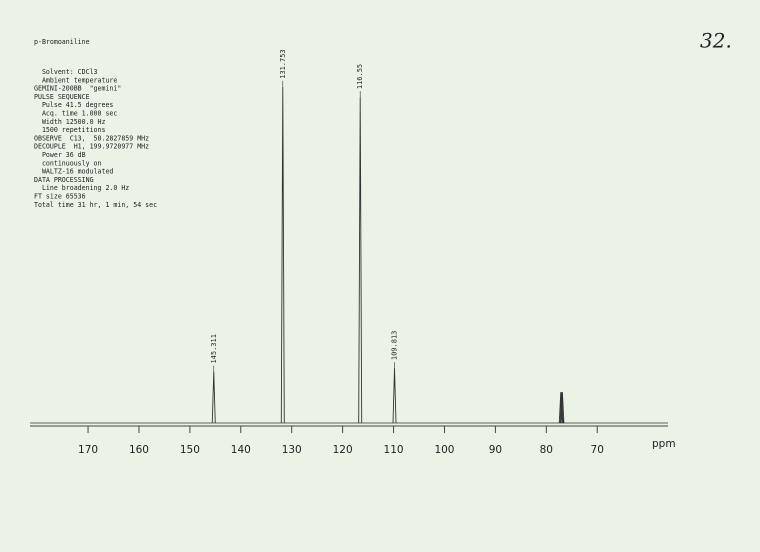 This screenshot has height=552, width=760. I want to click on x-tick-label: 130, so click(292, 450).